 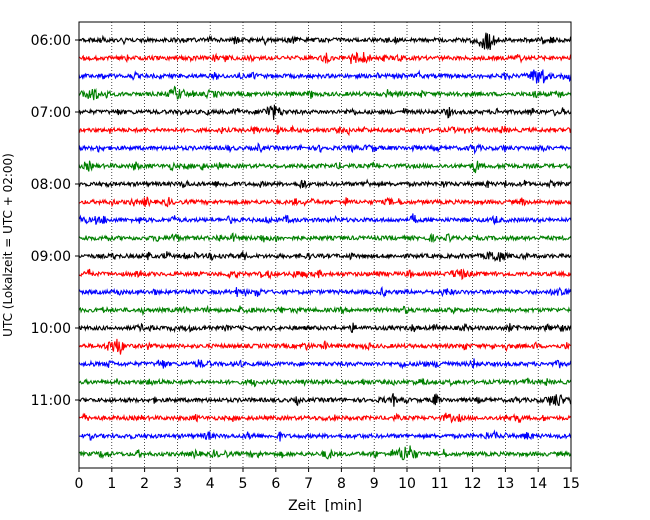 I want to click on x-tick-label: 3, so click(x=177, y=484).